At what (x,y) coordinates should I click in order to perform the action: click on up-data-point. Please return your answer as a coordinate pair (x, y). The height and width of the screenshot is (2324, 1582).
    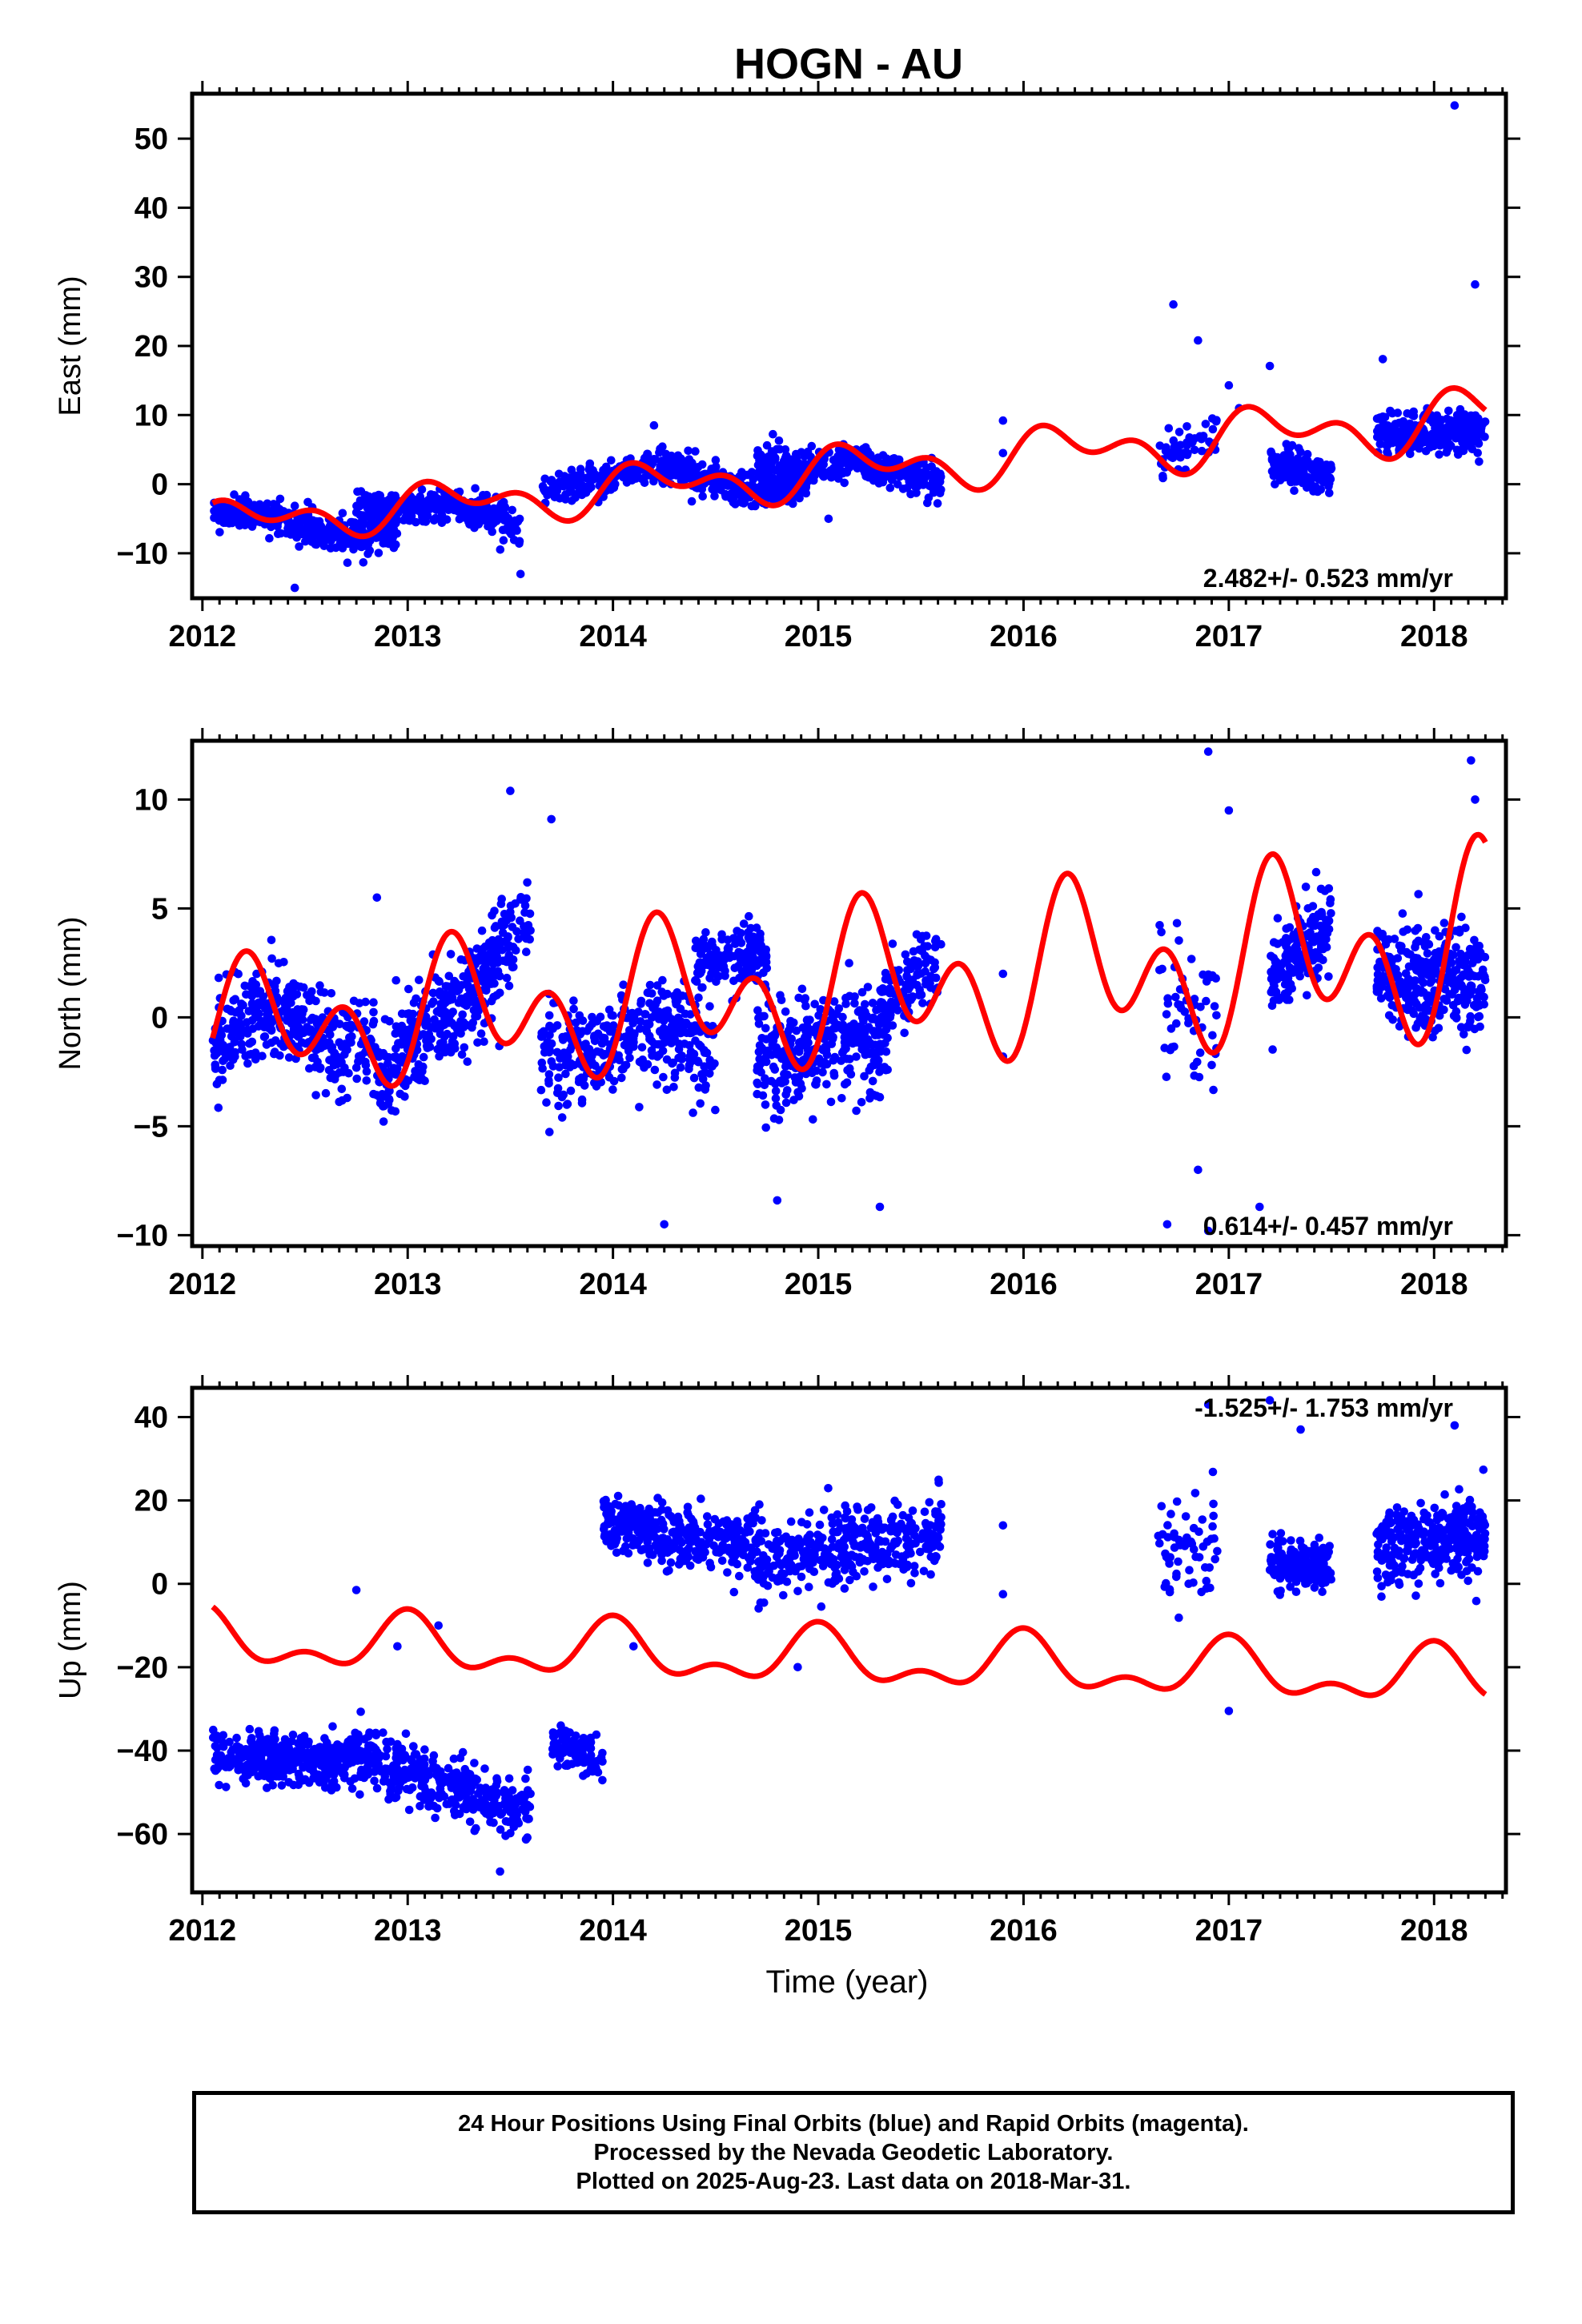
    Looking at the image, I should click on (223, 1735).